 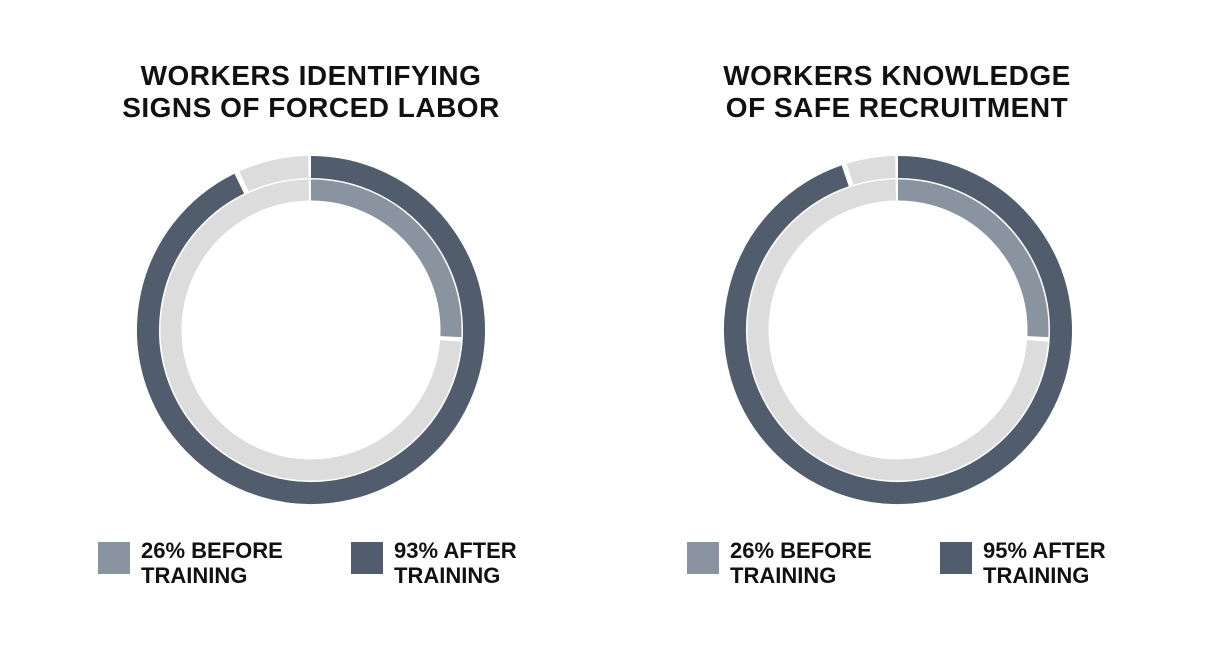 I want to click on legend-label-after: 93% AFTER TRAINING, so click(x=455, y=563).